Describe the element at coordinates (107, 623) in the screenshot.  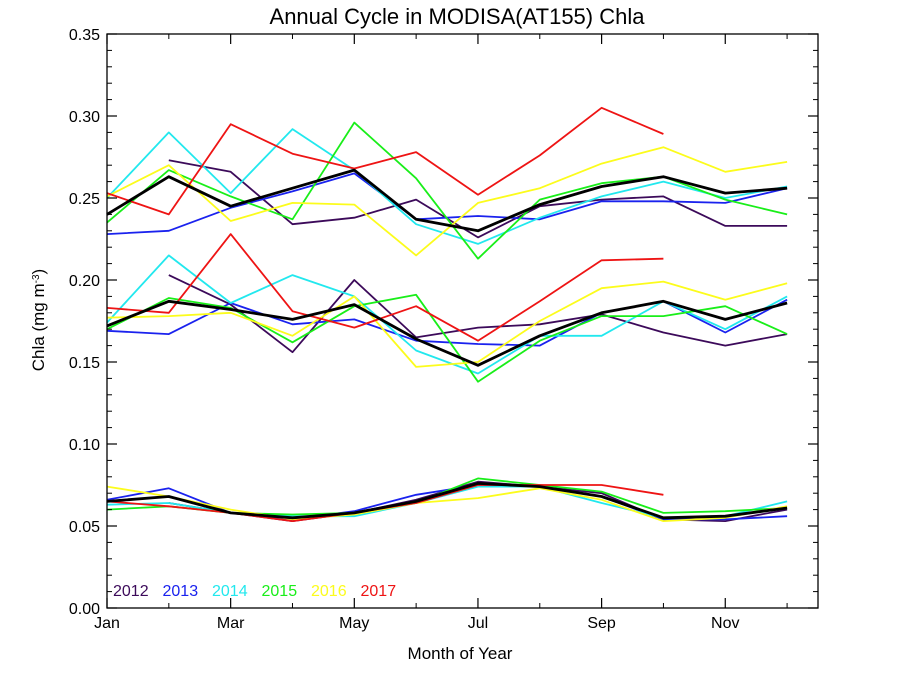
I see `x-tick-label: Jan` at that location.